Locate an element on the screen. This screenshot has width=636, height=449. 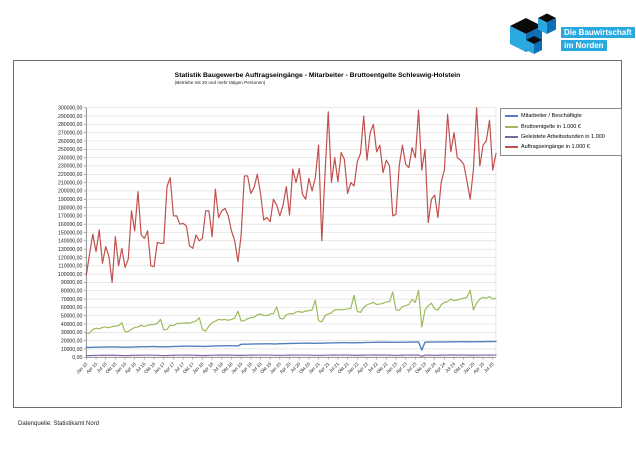
logo: Die Bauwirtschaft im Norden is located at coordinates (567, 34).